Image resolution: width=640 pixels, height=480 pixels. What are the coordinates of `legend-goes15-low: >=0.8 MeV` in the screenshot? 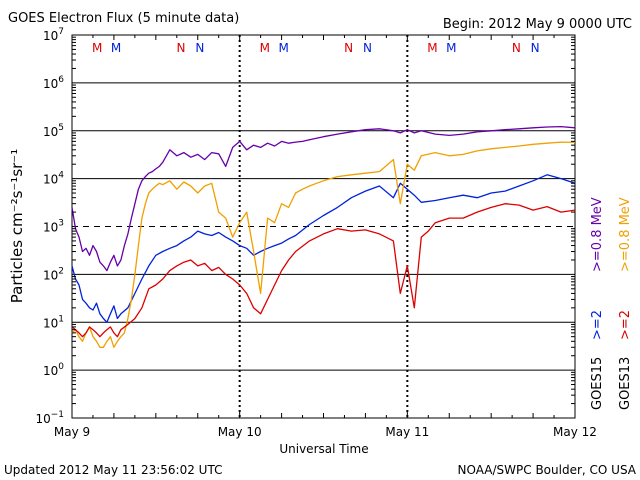 It's located at (597, 234).